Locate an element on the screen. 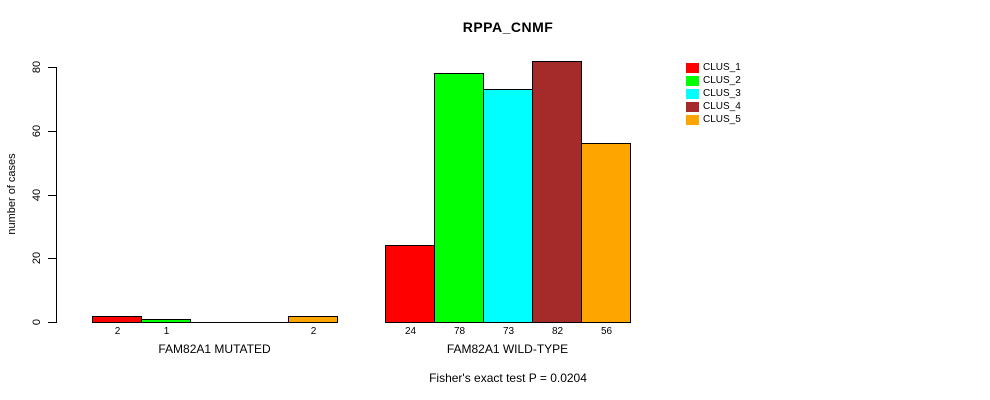  legend-label-clus_5: CLUS_5 is located at coordinates (722, 119).